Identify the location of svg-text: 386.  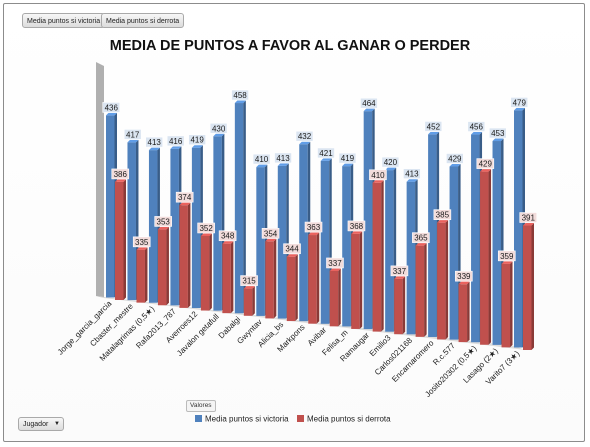
(121, 174).